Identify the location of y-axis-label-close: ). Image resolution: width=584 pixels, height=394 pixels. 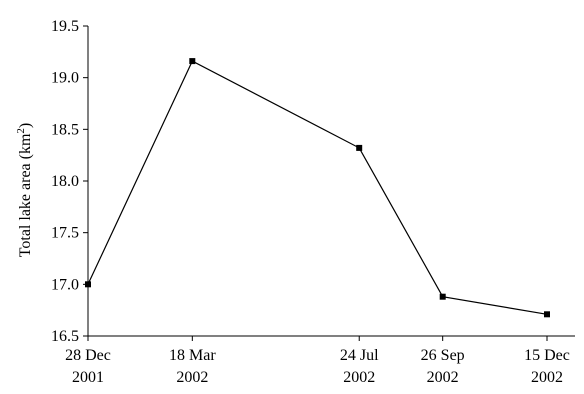
(25, 125).